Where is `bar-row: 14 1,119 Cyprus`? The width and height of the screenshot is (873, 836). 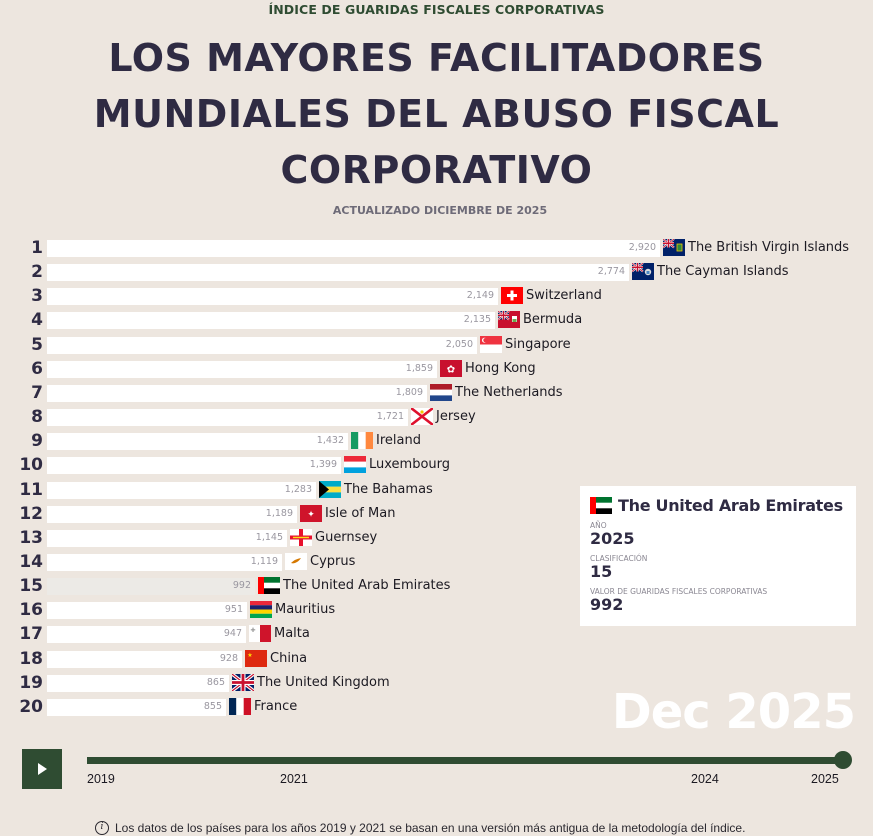 bar-row: 14 1,119 Cyprus is located at coordinates (436, 562).